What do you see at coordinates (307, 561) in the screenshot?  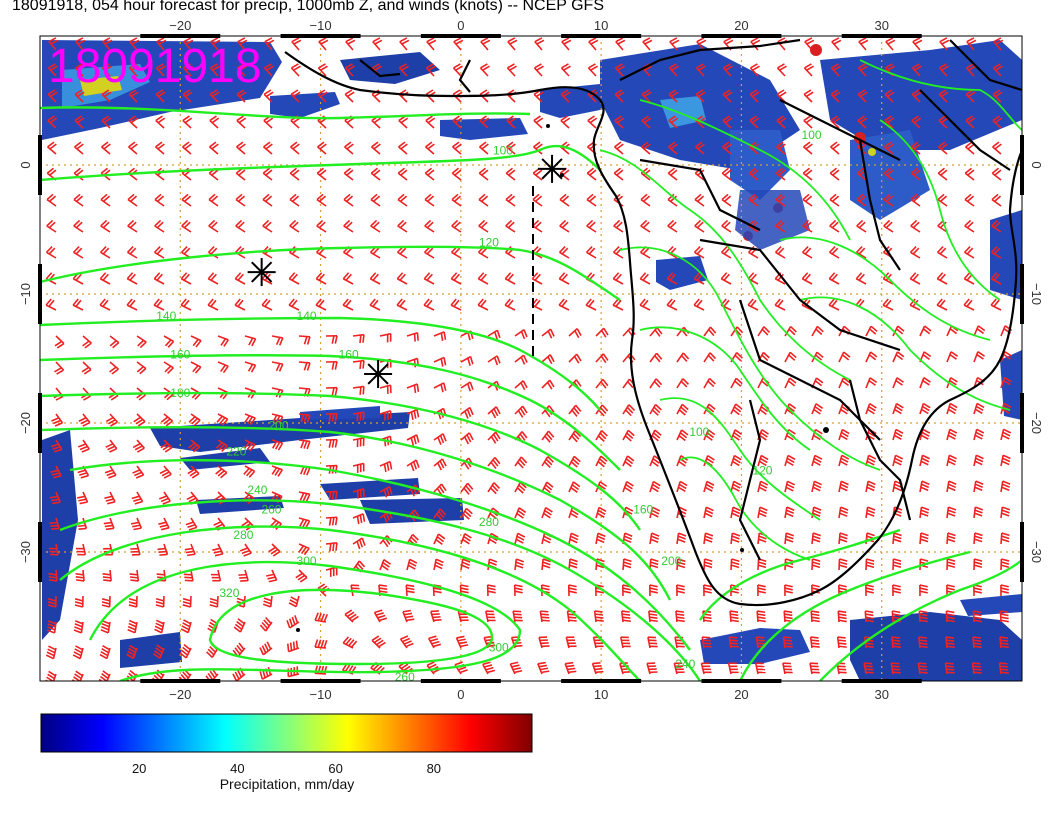 I see `contour-label: 300` at bounding box center [307, 561].